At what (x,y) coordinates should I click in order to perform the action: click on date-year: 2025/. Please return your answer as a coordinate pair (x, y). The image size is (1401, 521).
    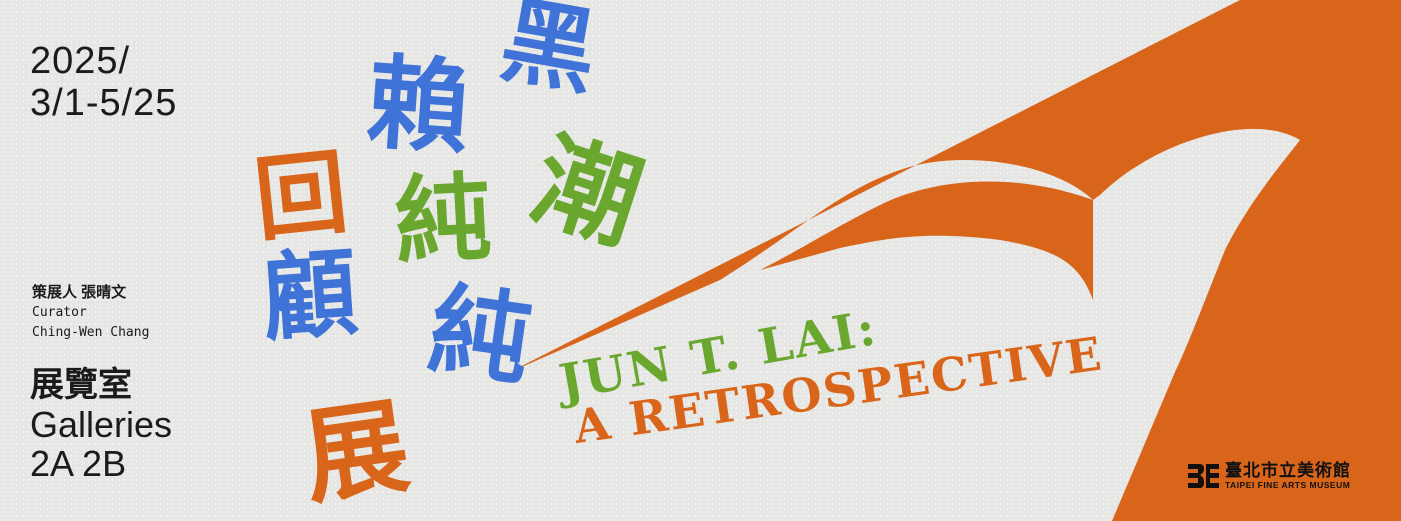
    Looking at the image, I should click on (80, 61).